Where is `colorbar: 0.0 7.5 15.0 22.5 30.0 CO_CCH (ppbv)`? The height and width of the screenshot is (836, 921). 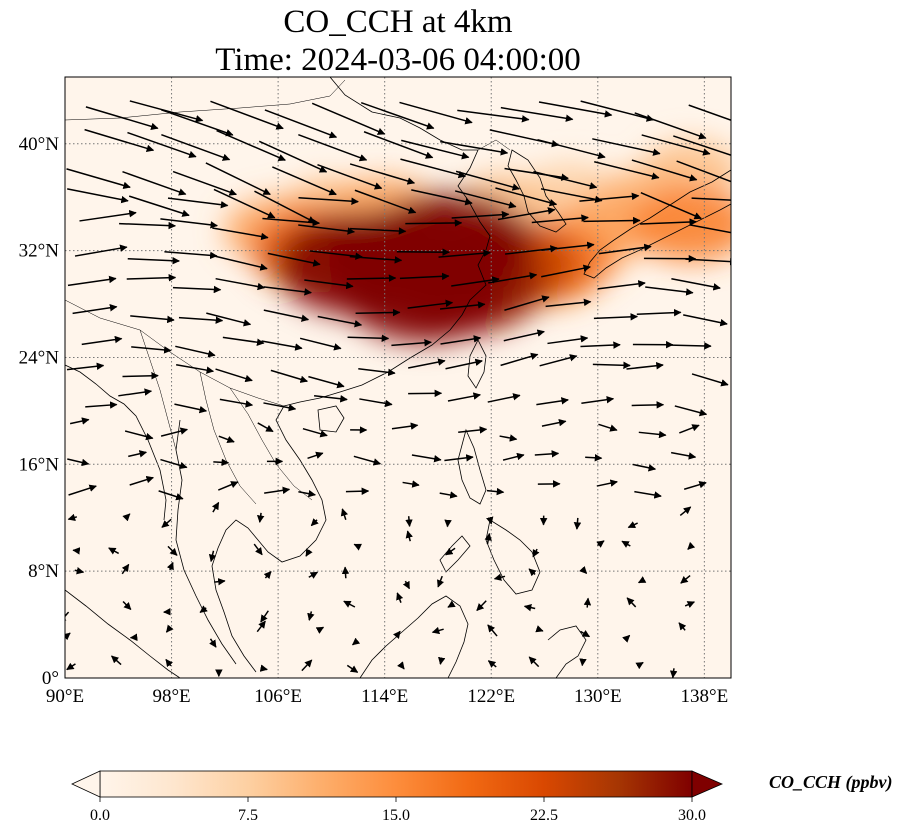 colorbar: 0.0 7.5 15.0 22.5 30.0 CO_CCH (ppbv) is located at coordinates (482, 797).